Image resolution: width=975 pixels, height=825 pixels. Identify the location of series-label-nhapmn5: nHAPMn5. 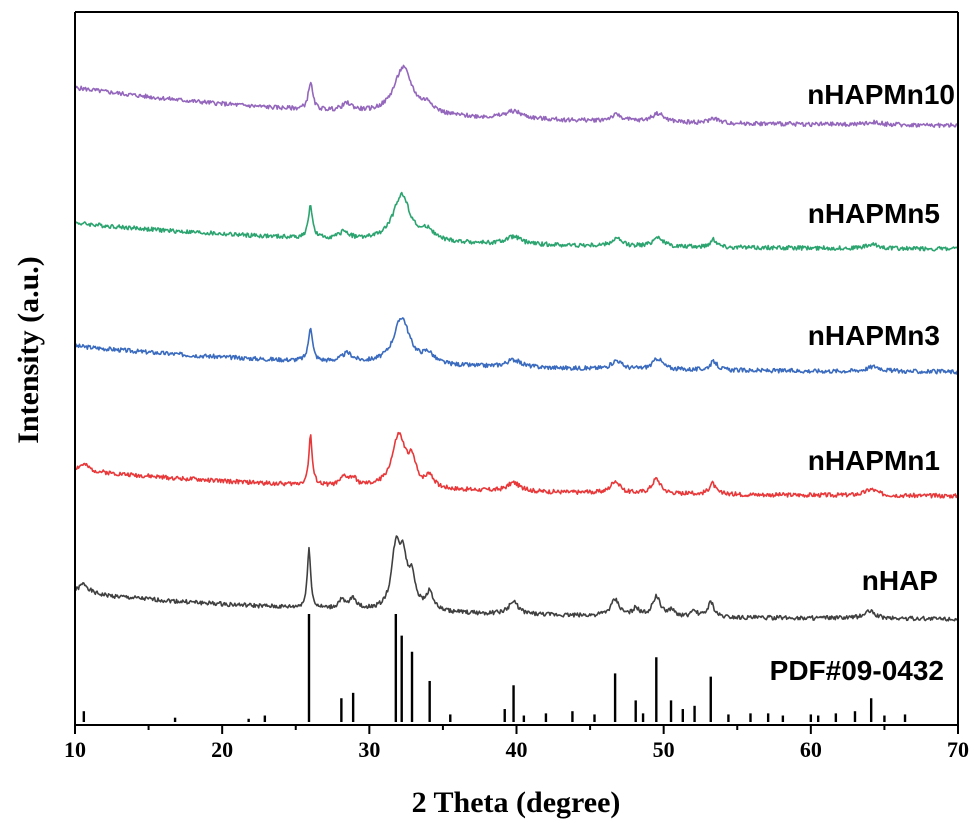
(874, 213).